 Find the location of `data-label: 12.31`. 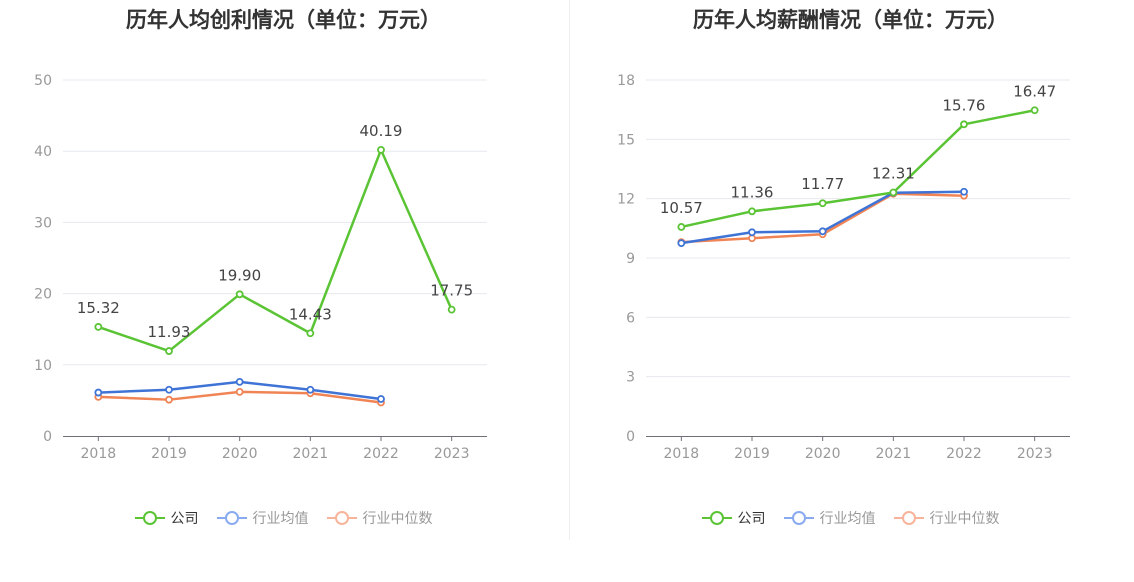

data-label: 12.31 is located at coordinates (893, 174).